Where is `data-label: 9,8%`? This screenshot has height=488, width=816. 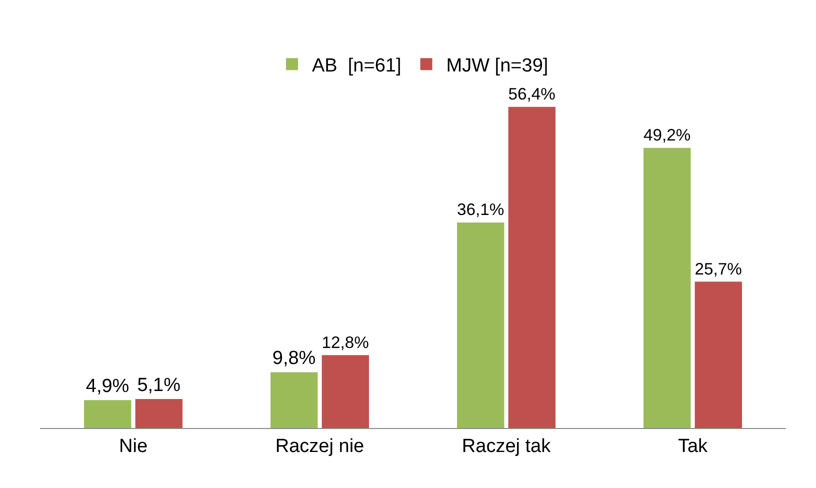 data-label: 9,8% is located at coordinates (294, 359).